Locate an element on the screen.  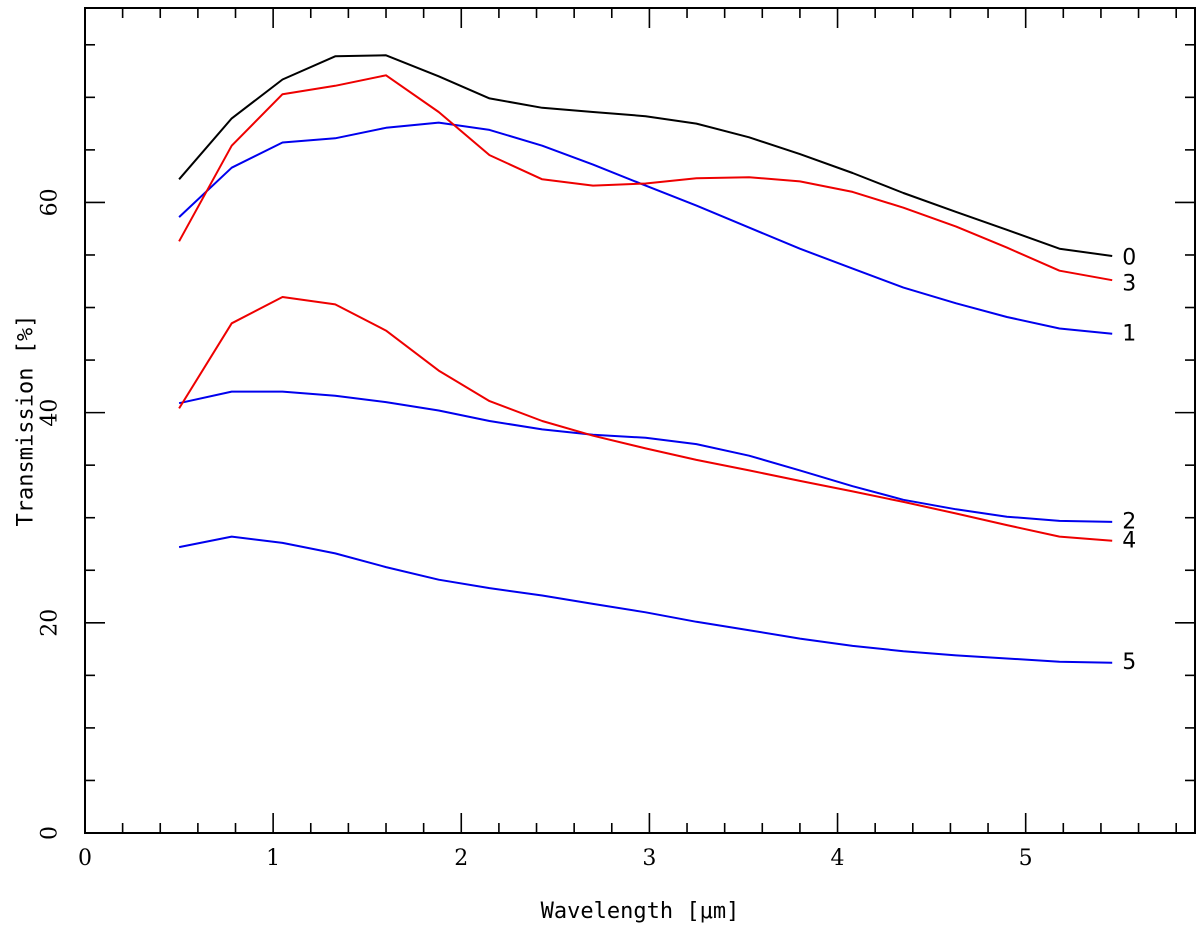
y-tick-label: 0 is located at coordinates (50, 833).